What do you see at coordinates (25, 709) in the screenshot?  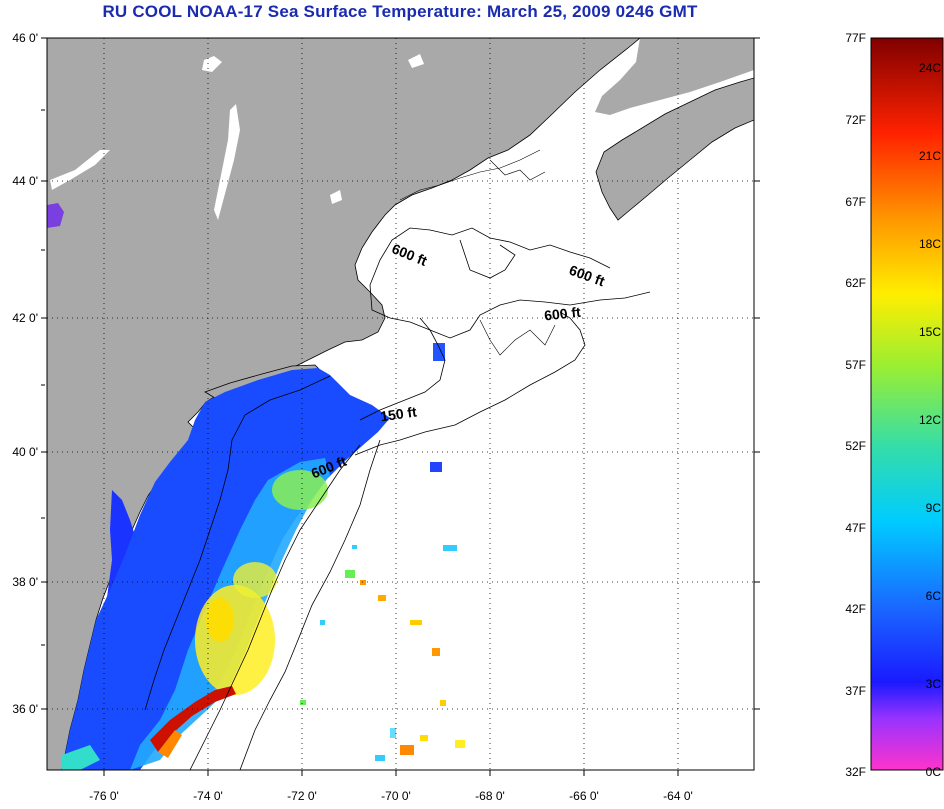 I see `lat-label: 36 0'` at bounding box center [25, 709].